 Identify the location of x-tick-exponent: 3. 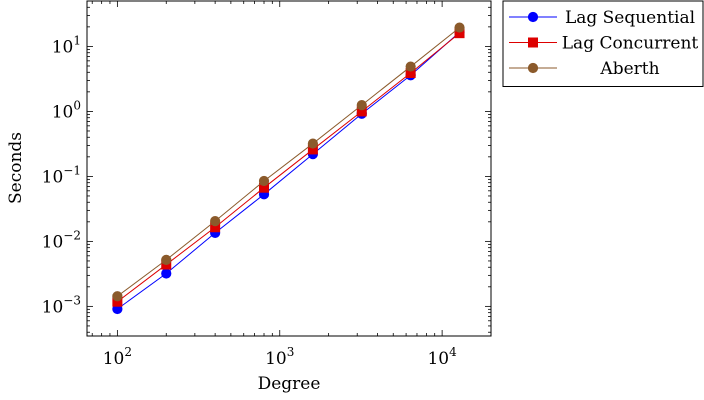
(291, 352).